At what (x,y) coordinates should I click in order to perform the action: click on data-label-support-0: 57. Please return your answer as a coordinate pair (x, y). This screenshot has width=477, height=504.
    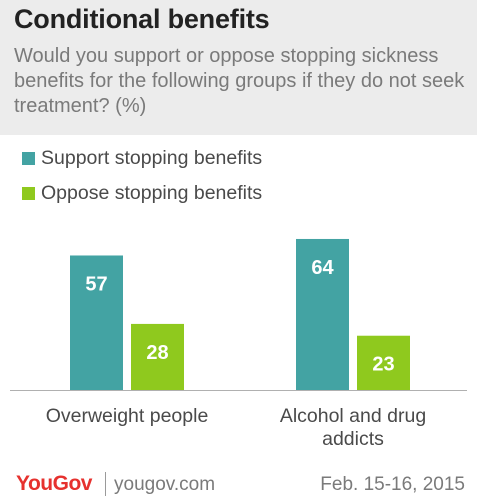
    Looking at the image, I should click on (96, 284).